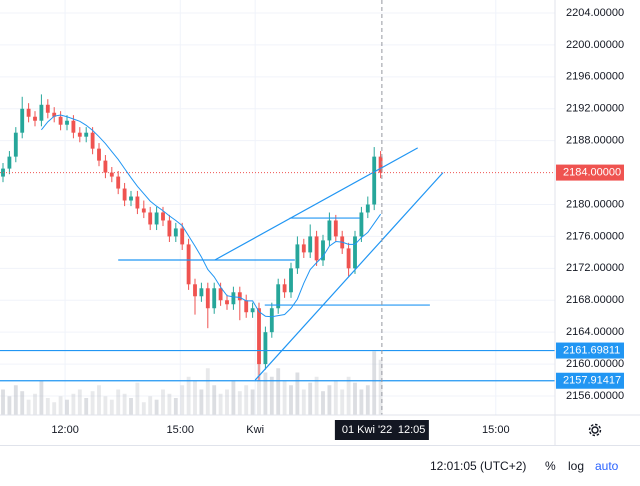 This screenshot has height=486, width=640. Describe the element at coordinates (595, 430) in the screenshot. I see `settings-icon` at that location.